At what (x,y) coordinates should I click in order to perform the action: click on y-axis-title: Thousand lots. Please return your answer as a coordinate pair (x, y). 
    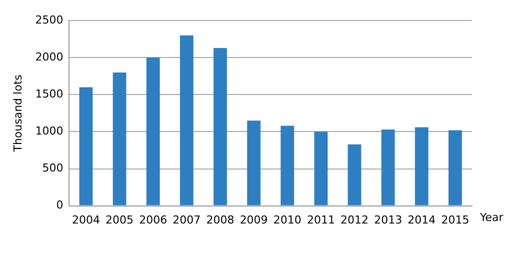
    Looking at the image, I should click on (17, 113).